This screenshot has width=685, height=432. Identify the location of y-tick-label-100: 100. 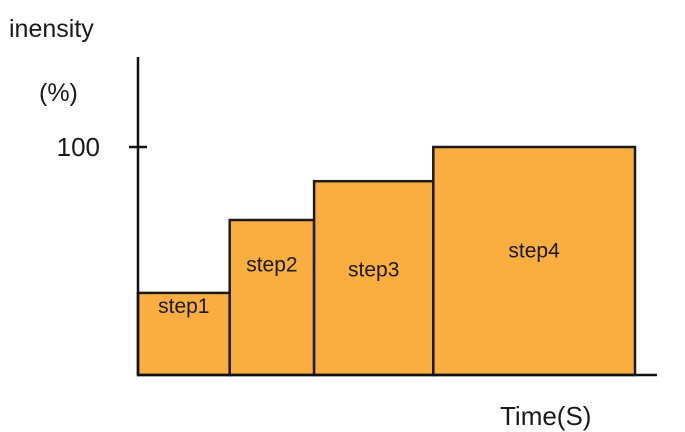
(78, 147).